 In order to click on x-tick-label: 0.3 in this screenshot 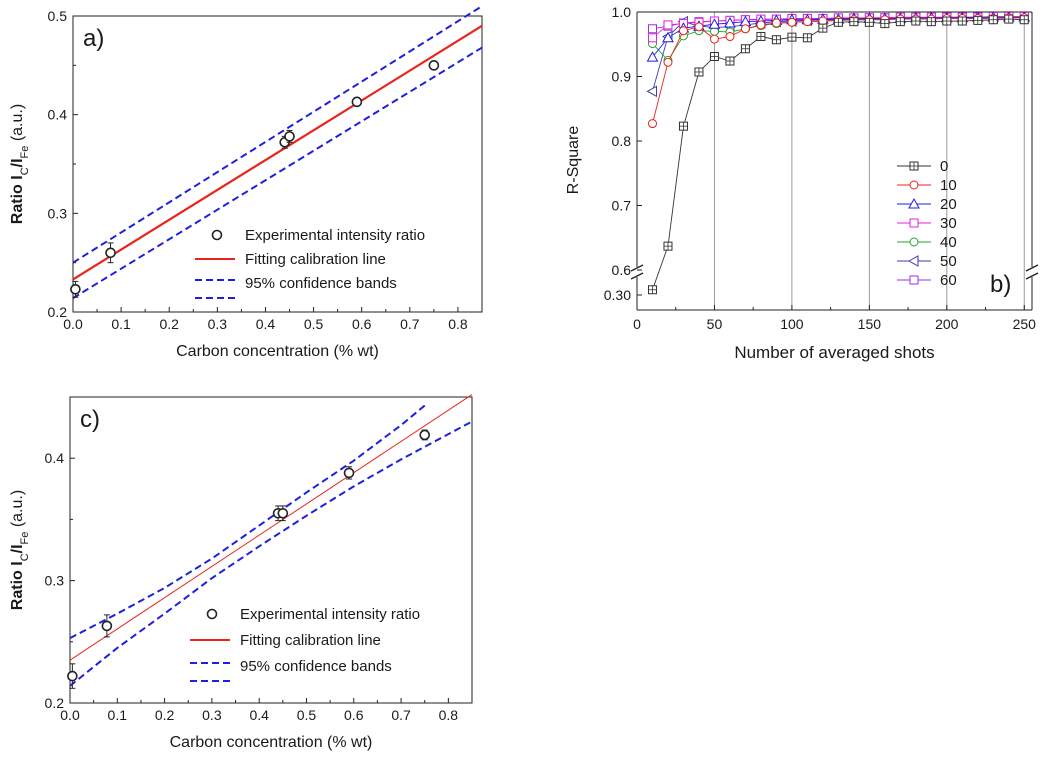, I will do `click(212, 715)`.